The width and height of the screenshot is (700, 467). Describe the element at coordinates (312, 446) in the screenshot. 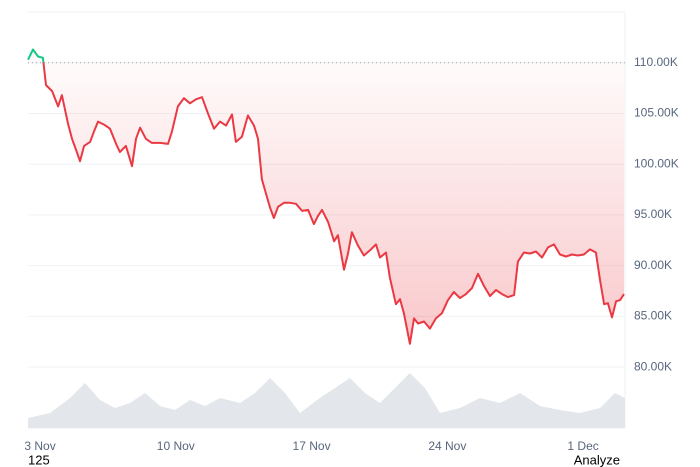

I see `x-tick-label: 17 Nov` at that location.